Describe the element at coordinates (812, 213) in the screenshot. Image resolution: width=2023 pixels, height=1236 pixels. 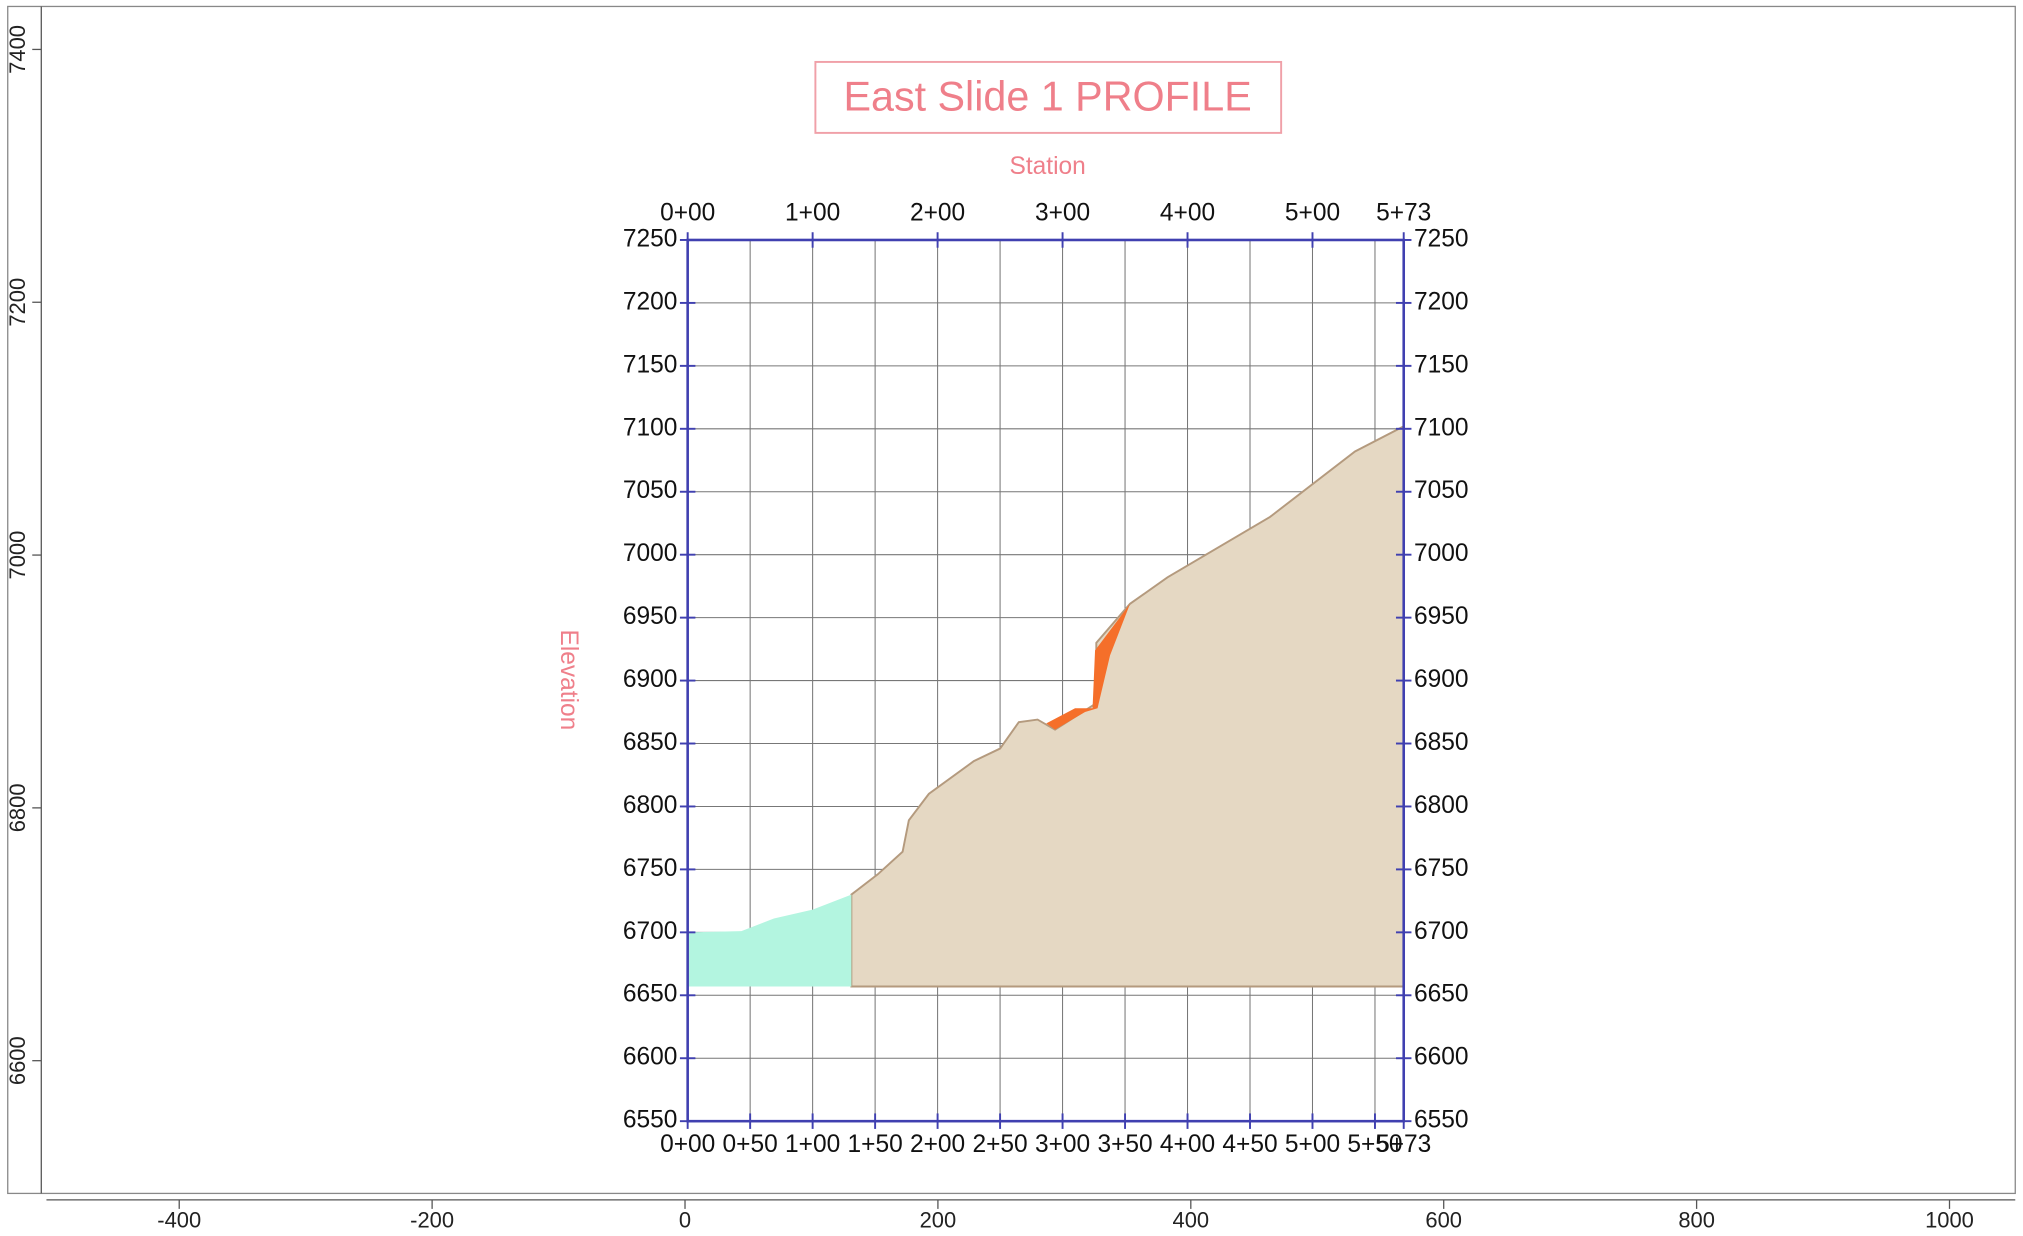
I see `x2-tick-label: 1+00` at that location.